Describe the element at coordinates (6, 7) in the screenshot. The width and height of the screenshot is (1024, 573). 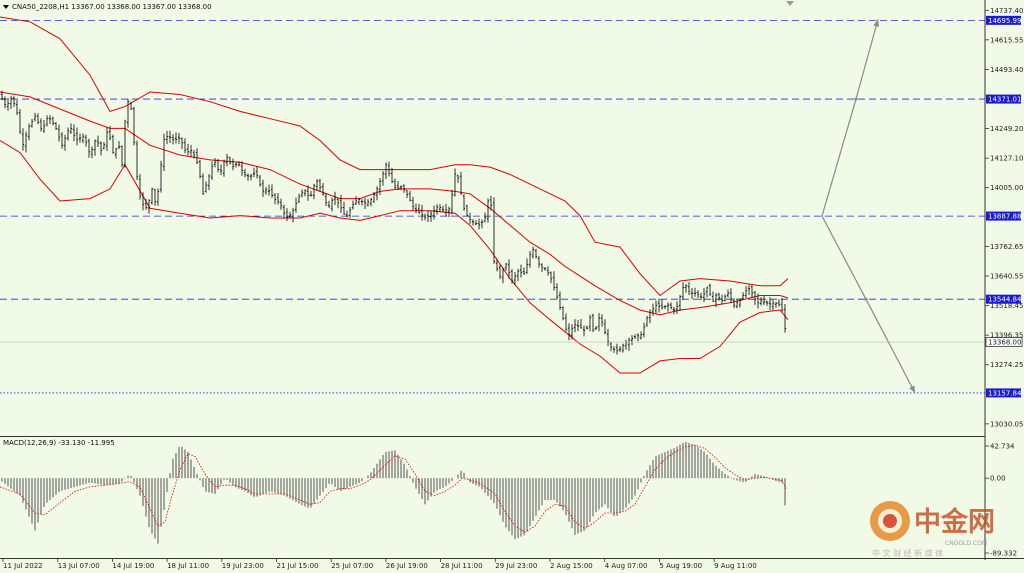
I see `chart-menu-icon` at that location.